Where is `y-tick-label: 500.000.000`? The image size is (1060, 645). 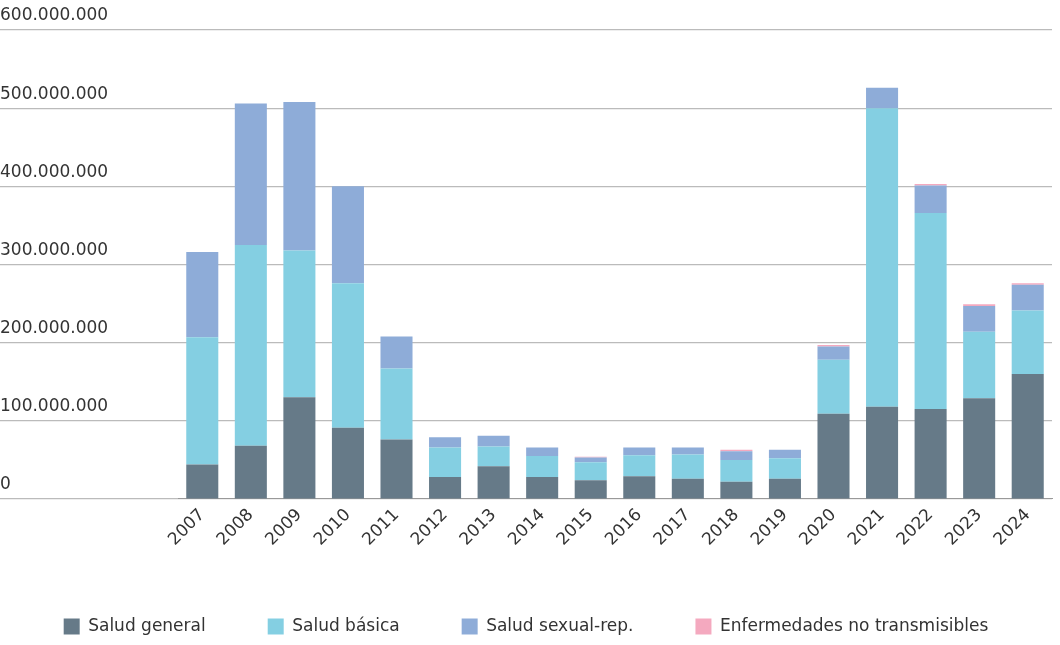
y-tick-label: 500.000.000 is located at coordinates (54, 92).